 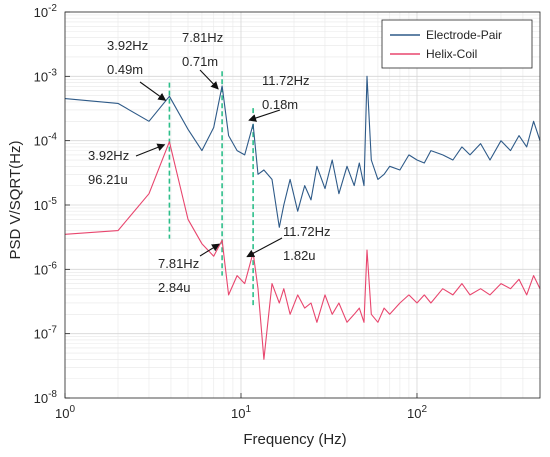 I want to click on x-tick-label: 10¹, so click(x=241, y=412).